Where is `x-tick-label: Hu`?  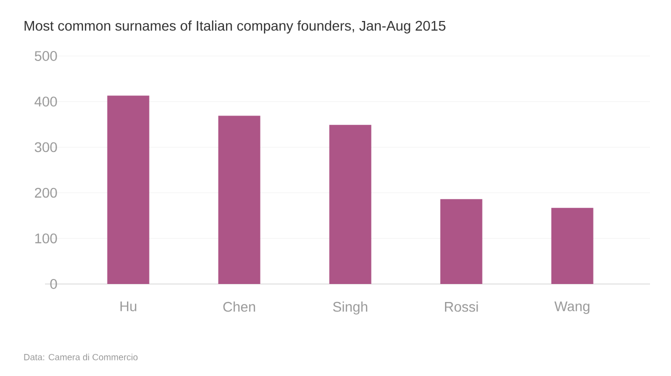
x-tick-label: Hu is located at coordinates (128, 307).